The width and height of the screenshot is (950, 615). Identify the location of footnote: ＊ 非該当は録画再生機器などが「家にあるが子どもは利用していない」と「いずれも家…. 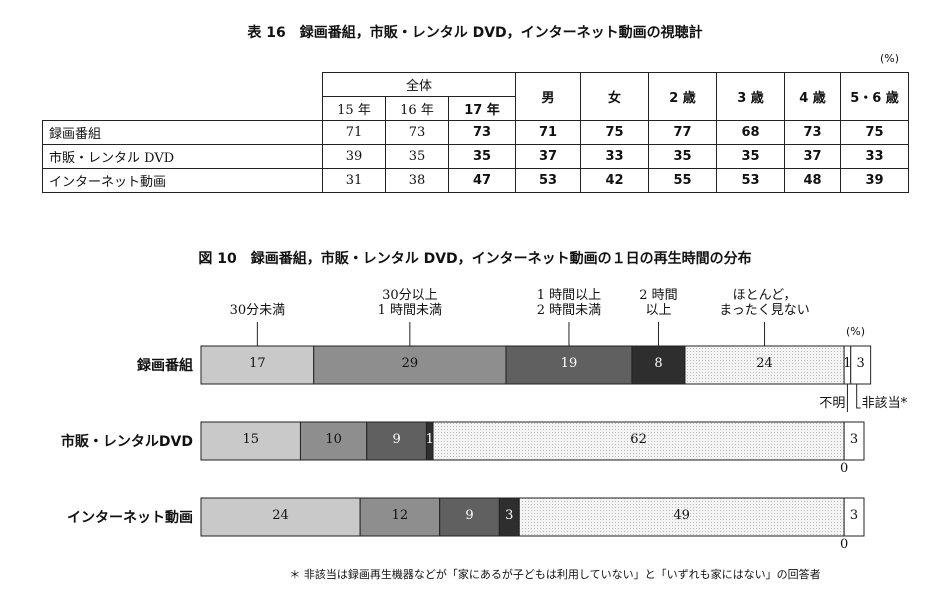
(555, 574).